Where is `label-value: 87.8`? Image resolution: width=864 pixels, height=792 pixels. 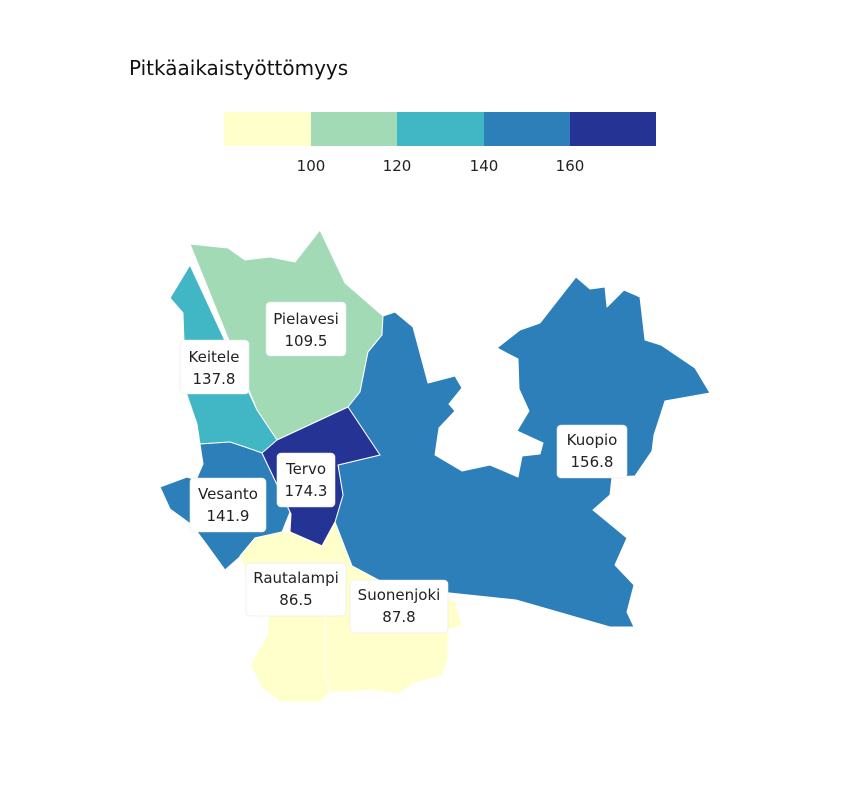 label-value: 87.8 is located at coordinates (398, 617).